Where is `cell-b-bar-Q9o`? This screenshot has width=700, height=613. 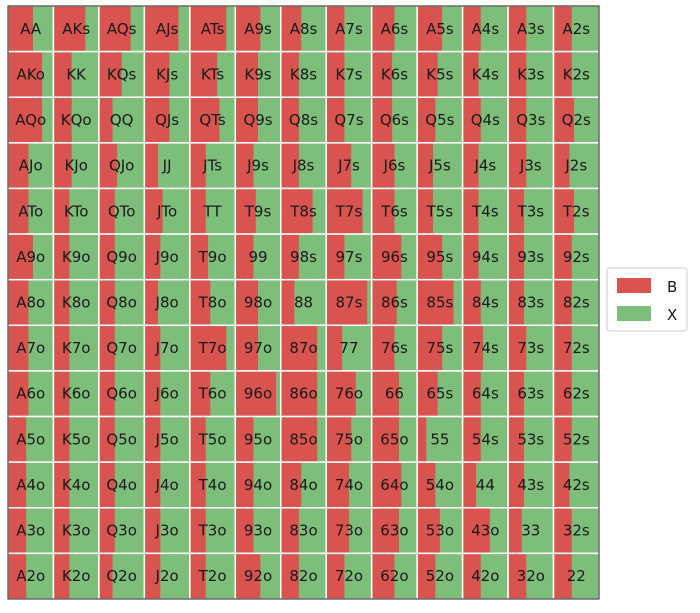 cell-b-bar-Q9o is located at coordinates (106, 257).